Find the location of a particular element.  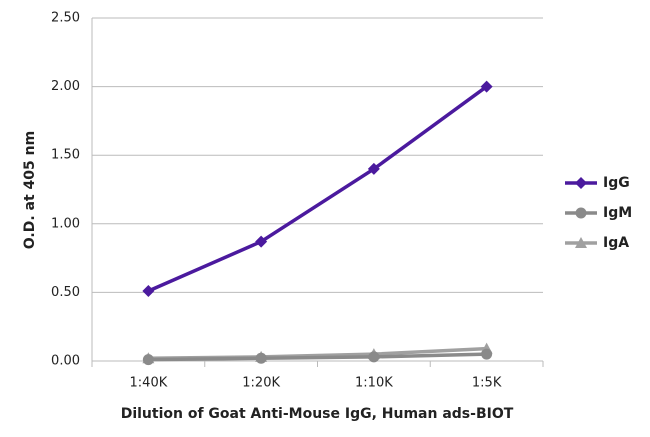

y-tick-label: 0.00 is located at coordinates (65, 361).